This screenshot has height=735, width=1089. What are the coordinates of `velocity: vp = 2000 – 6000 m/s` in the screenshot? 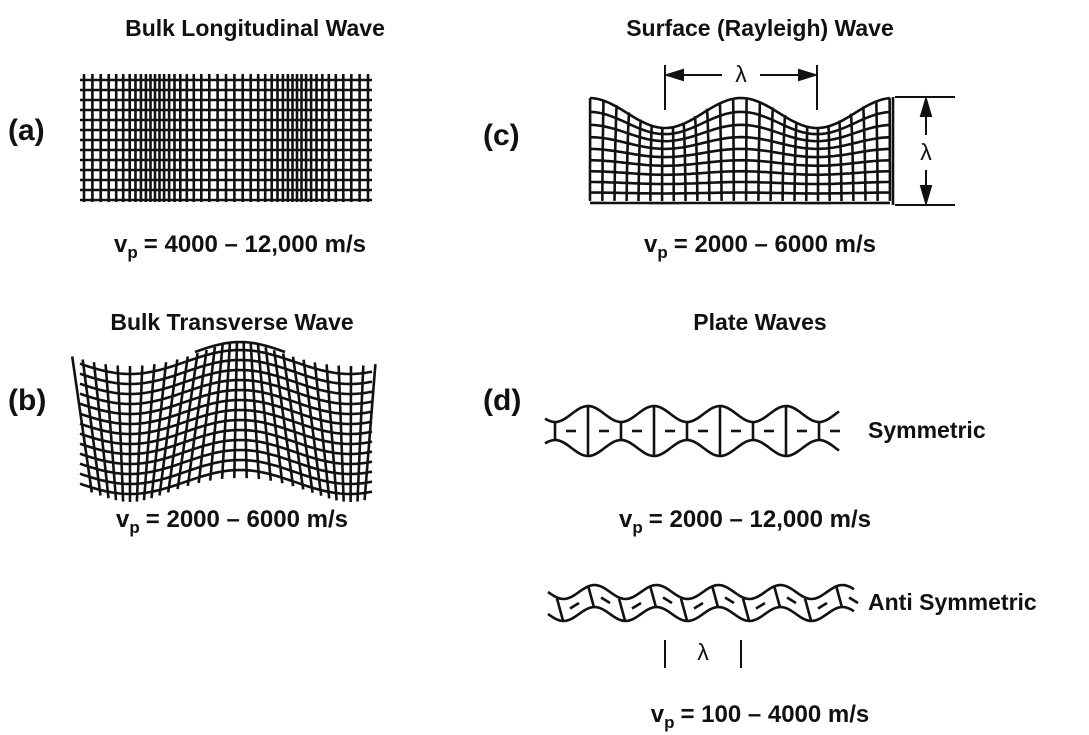 It's located at (232, 521).